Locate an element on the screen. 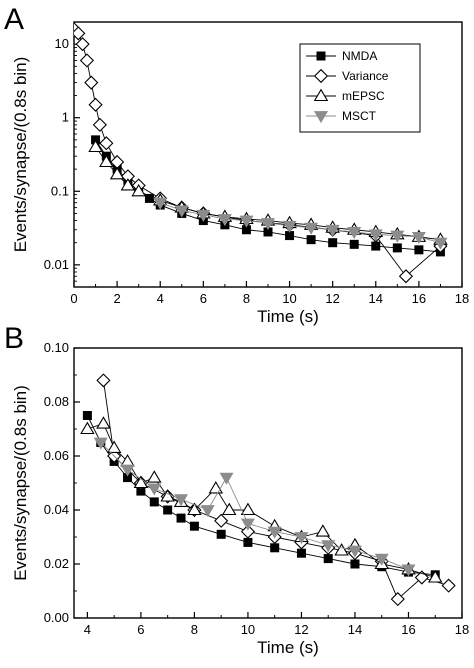 This screenshot has height=668, width=474. y-tick-label: 0.02 is located at coordinates (56, 563).